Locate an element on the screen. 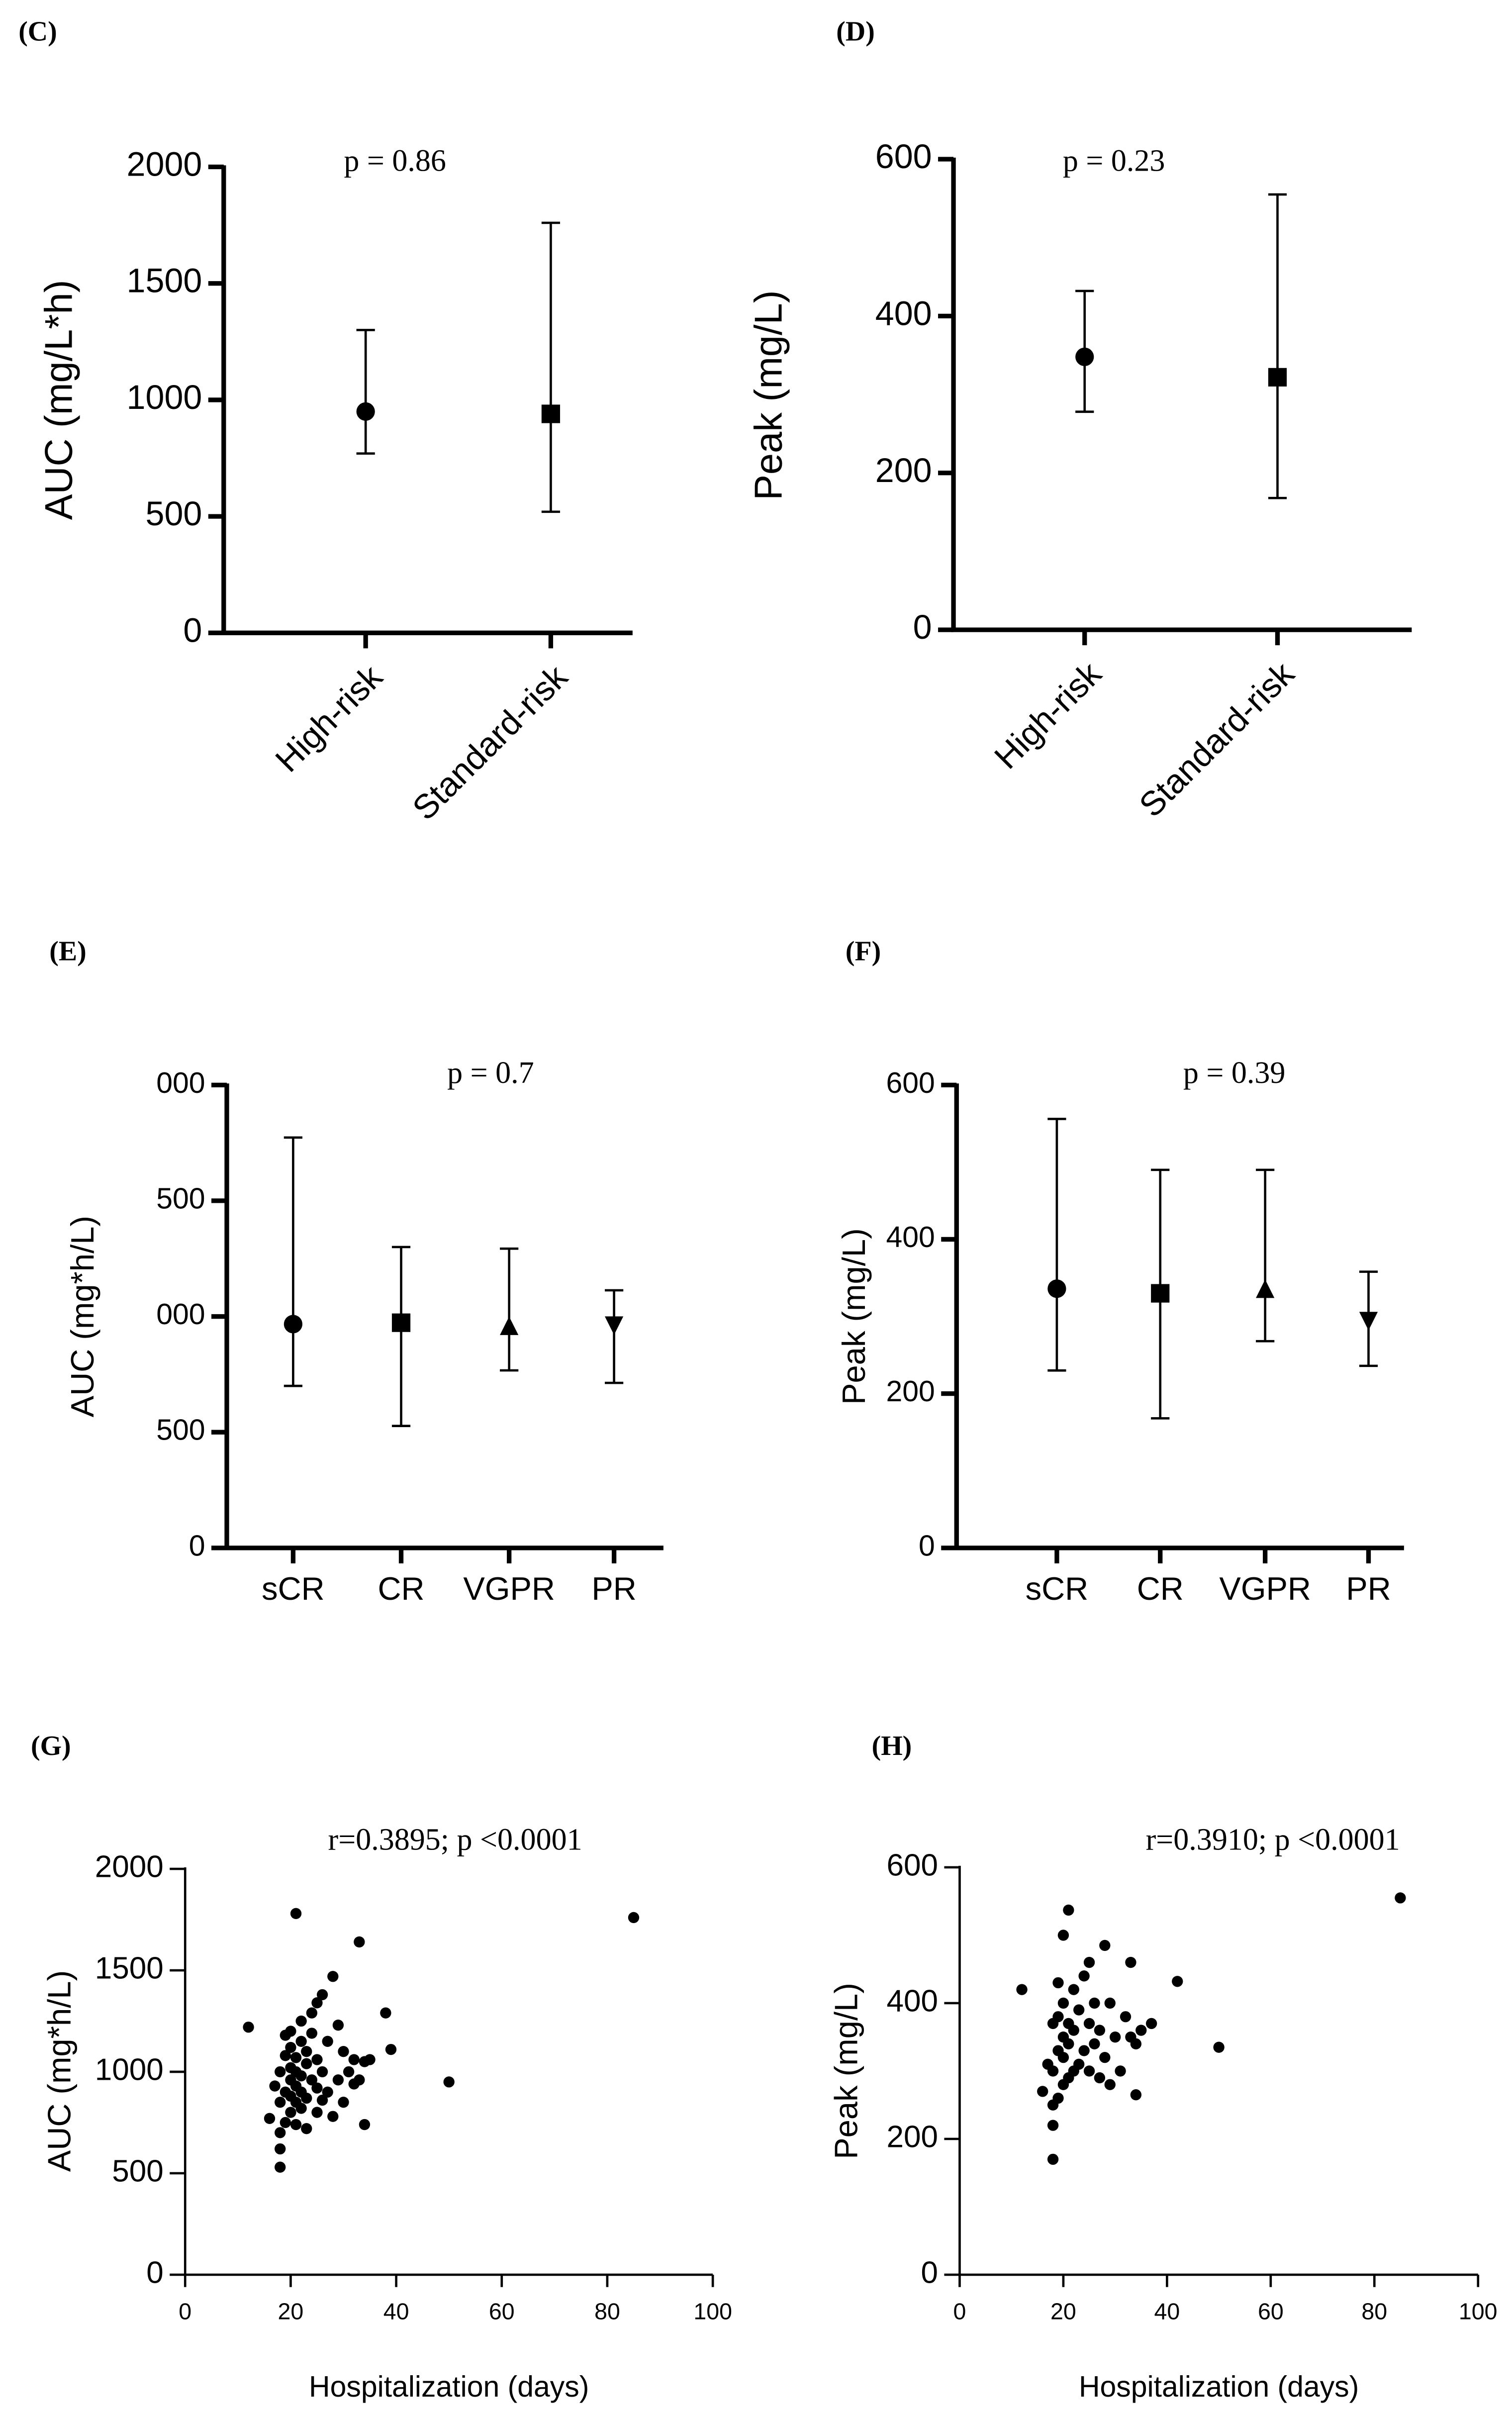 The image size is (1512, 2420). annotation: p = 0.86 is located at coordinates (395, 161).